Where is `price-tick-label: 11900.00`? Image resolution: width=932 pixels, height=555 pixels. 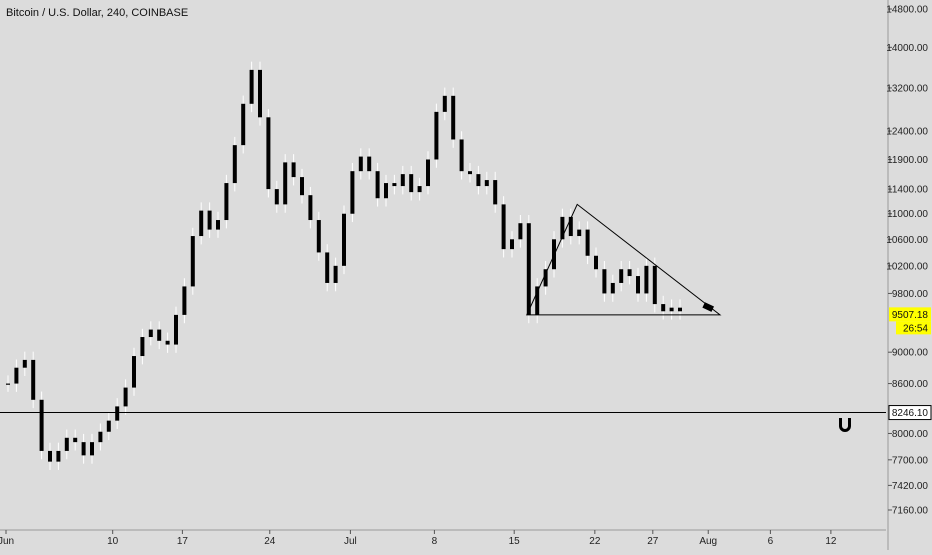 price-tick-label: 11900.00 is located at coordinates (907, 160).